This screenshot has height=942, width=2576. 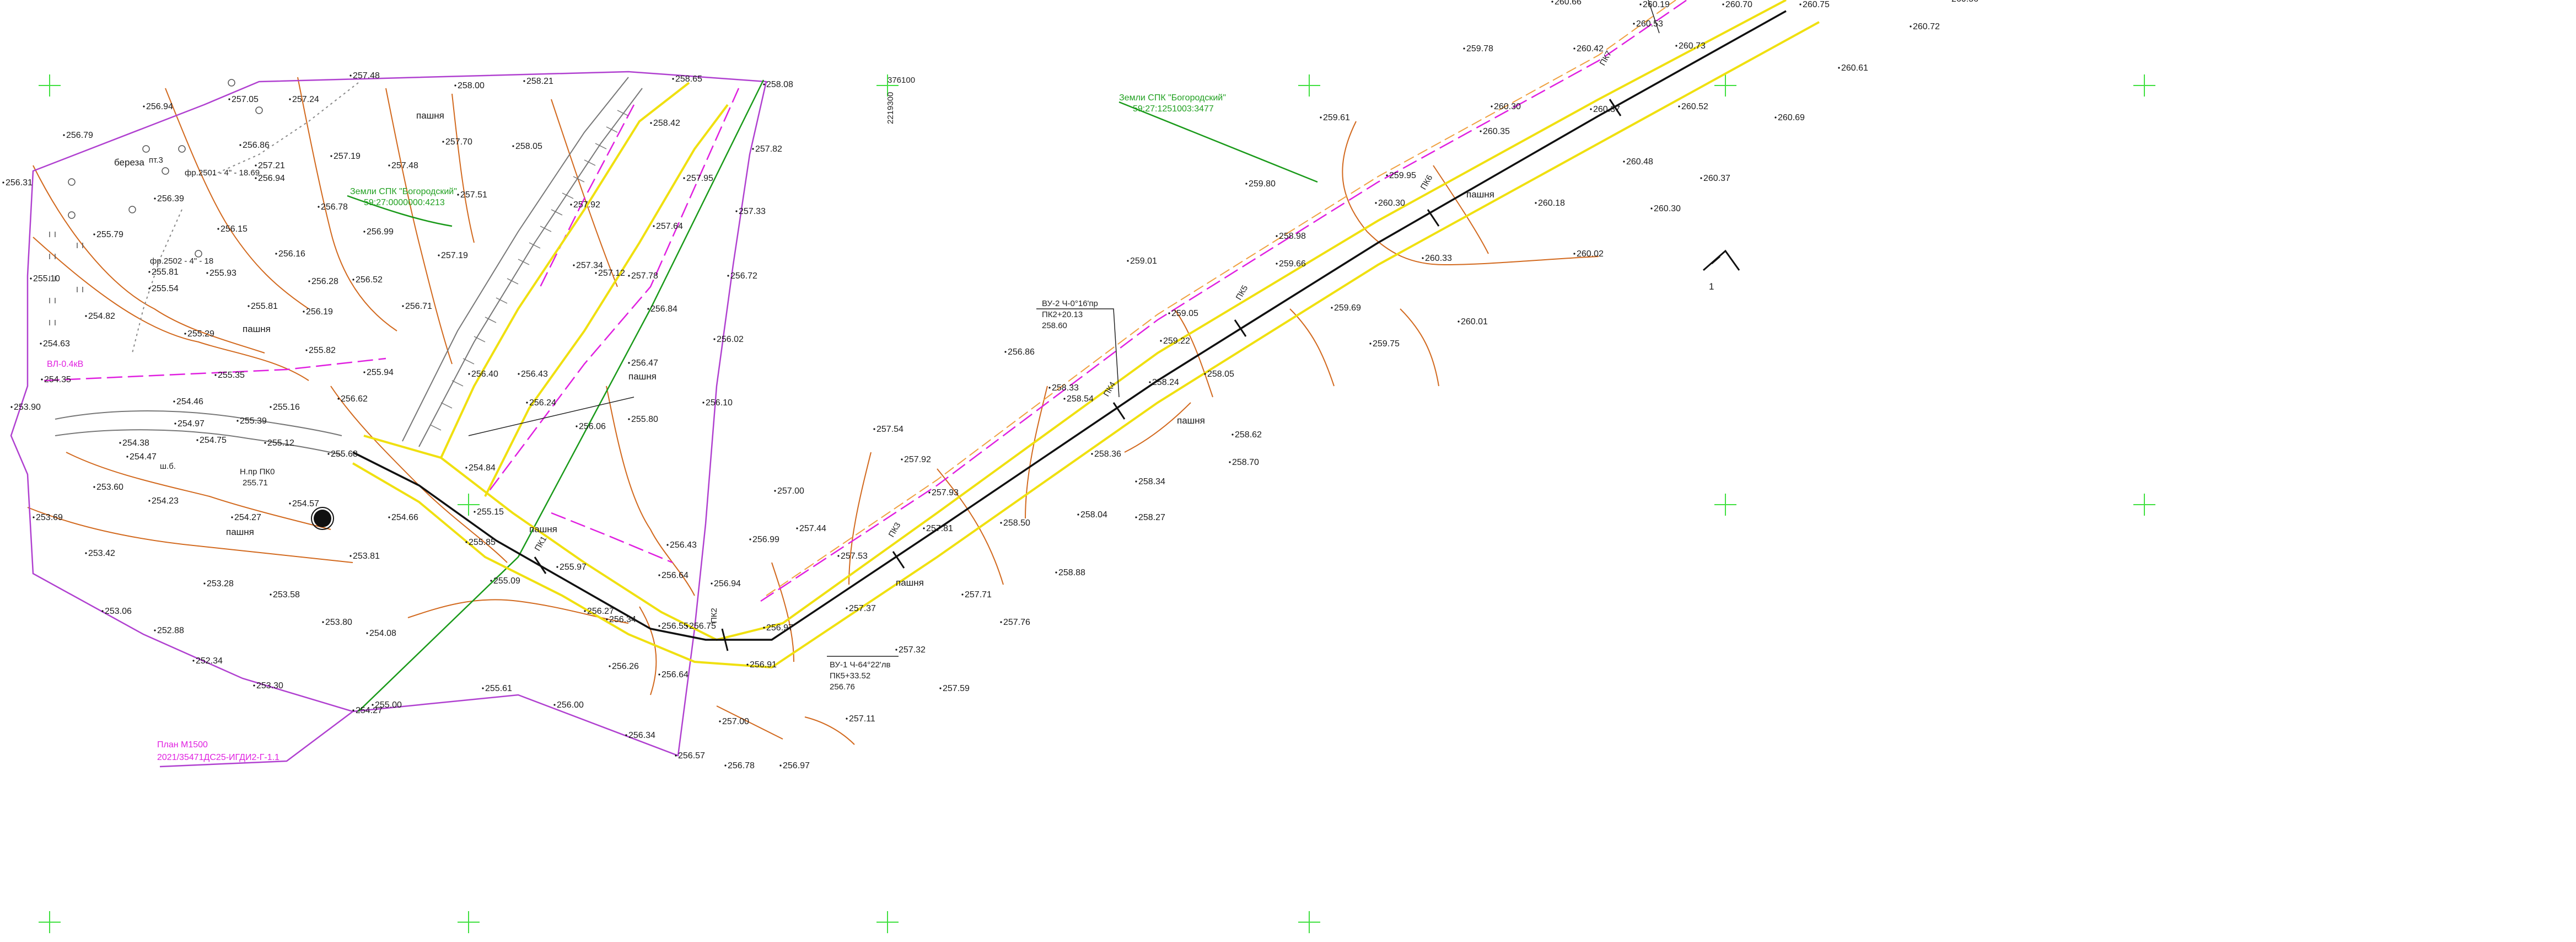 What do you see at coordinates (1639, 162) in the screenshot?
I see `spot-elevation: 260.48` at bounding box center [1639, 162].